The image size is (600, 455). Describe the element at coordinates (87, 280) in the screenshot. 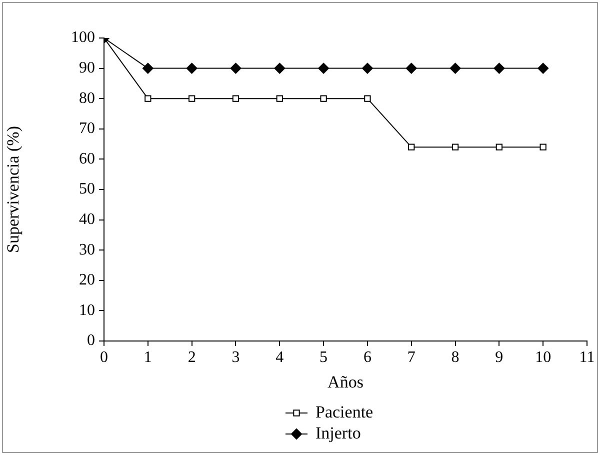

I see `y-tick-label: 20` at that location.